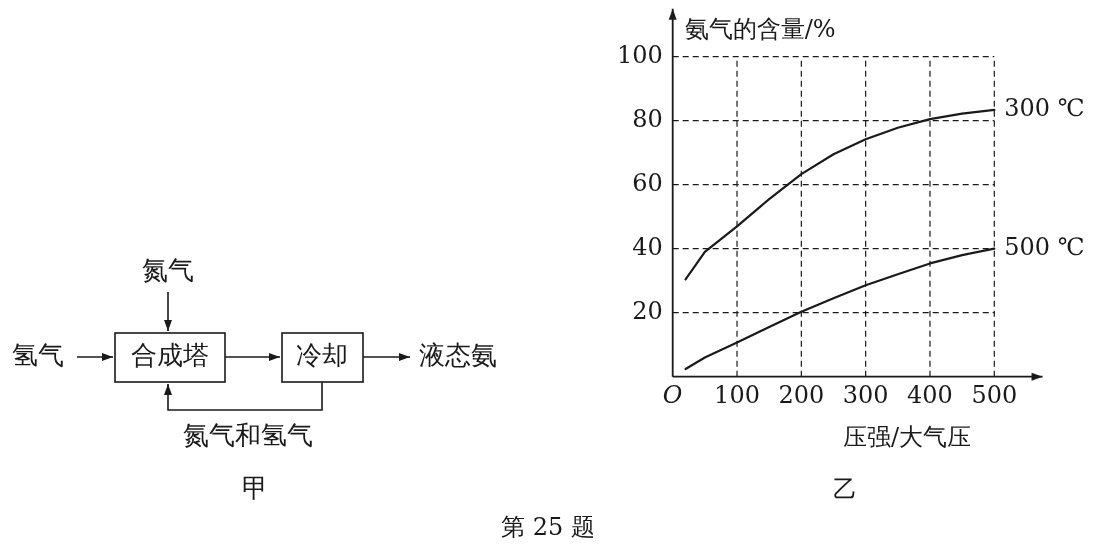 This screenshot has width=1096, height=546. Describe the element at coordinates (170, 355) in the screenshot. I see `text: 合成塔` at that location.